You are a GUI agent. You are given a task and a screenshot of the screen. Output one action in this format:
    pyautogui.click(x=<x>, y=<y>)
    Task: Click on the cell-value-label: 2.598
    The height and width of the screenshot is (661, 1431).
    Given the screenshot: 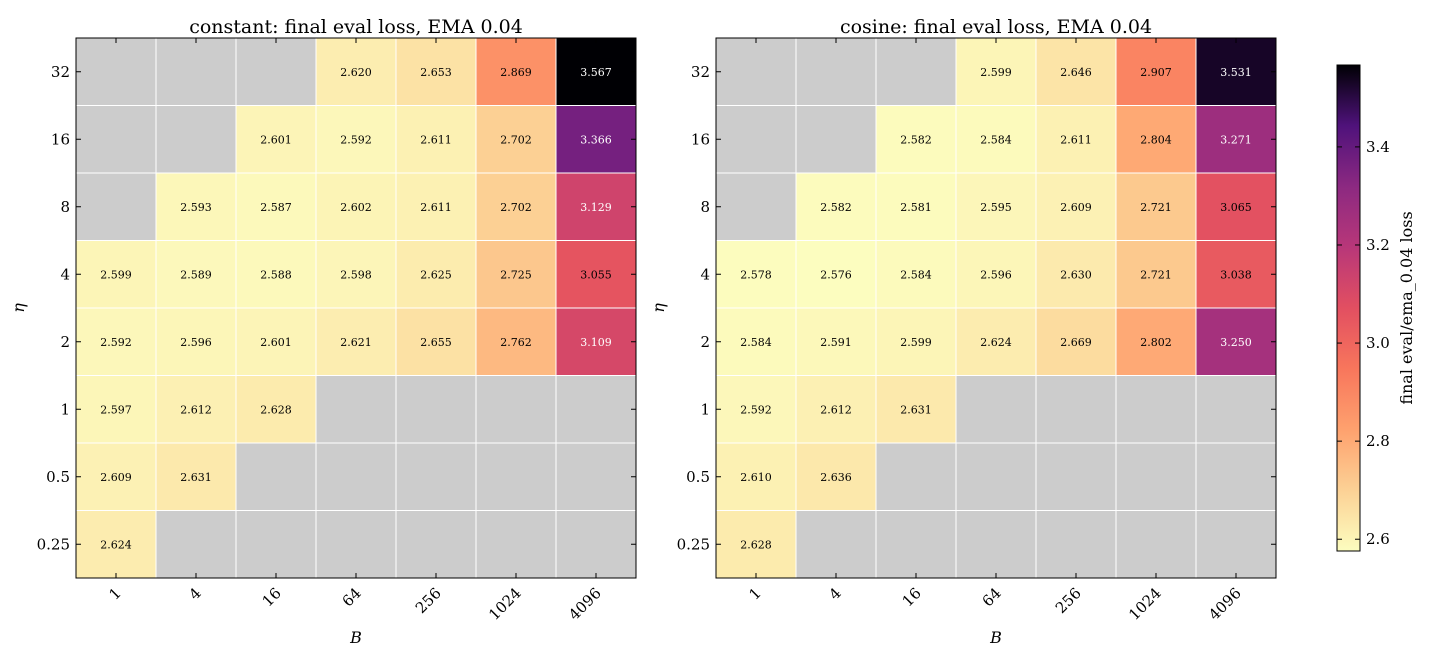 What is the action you would take?
    pyautogui.click(x=356, y=274)
    